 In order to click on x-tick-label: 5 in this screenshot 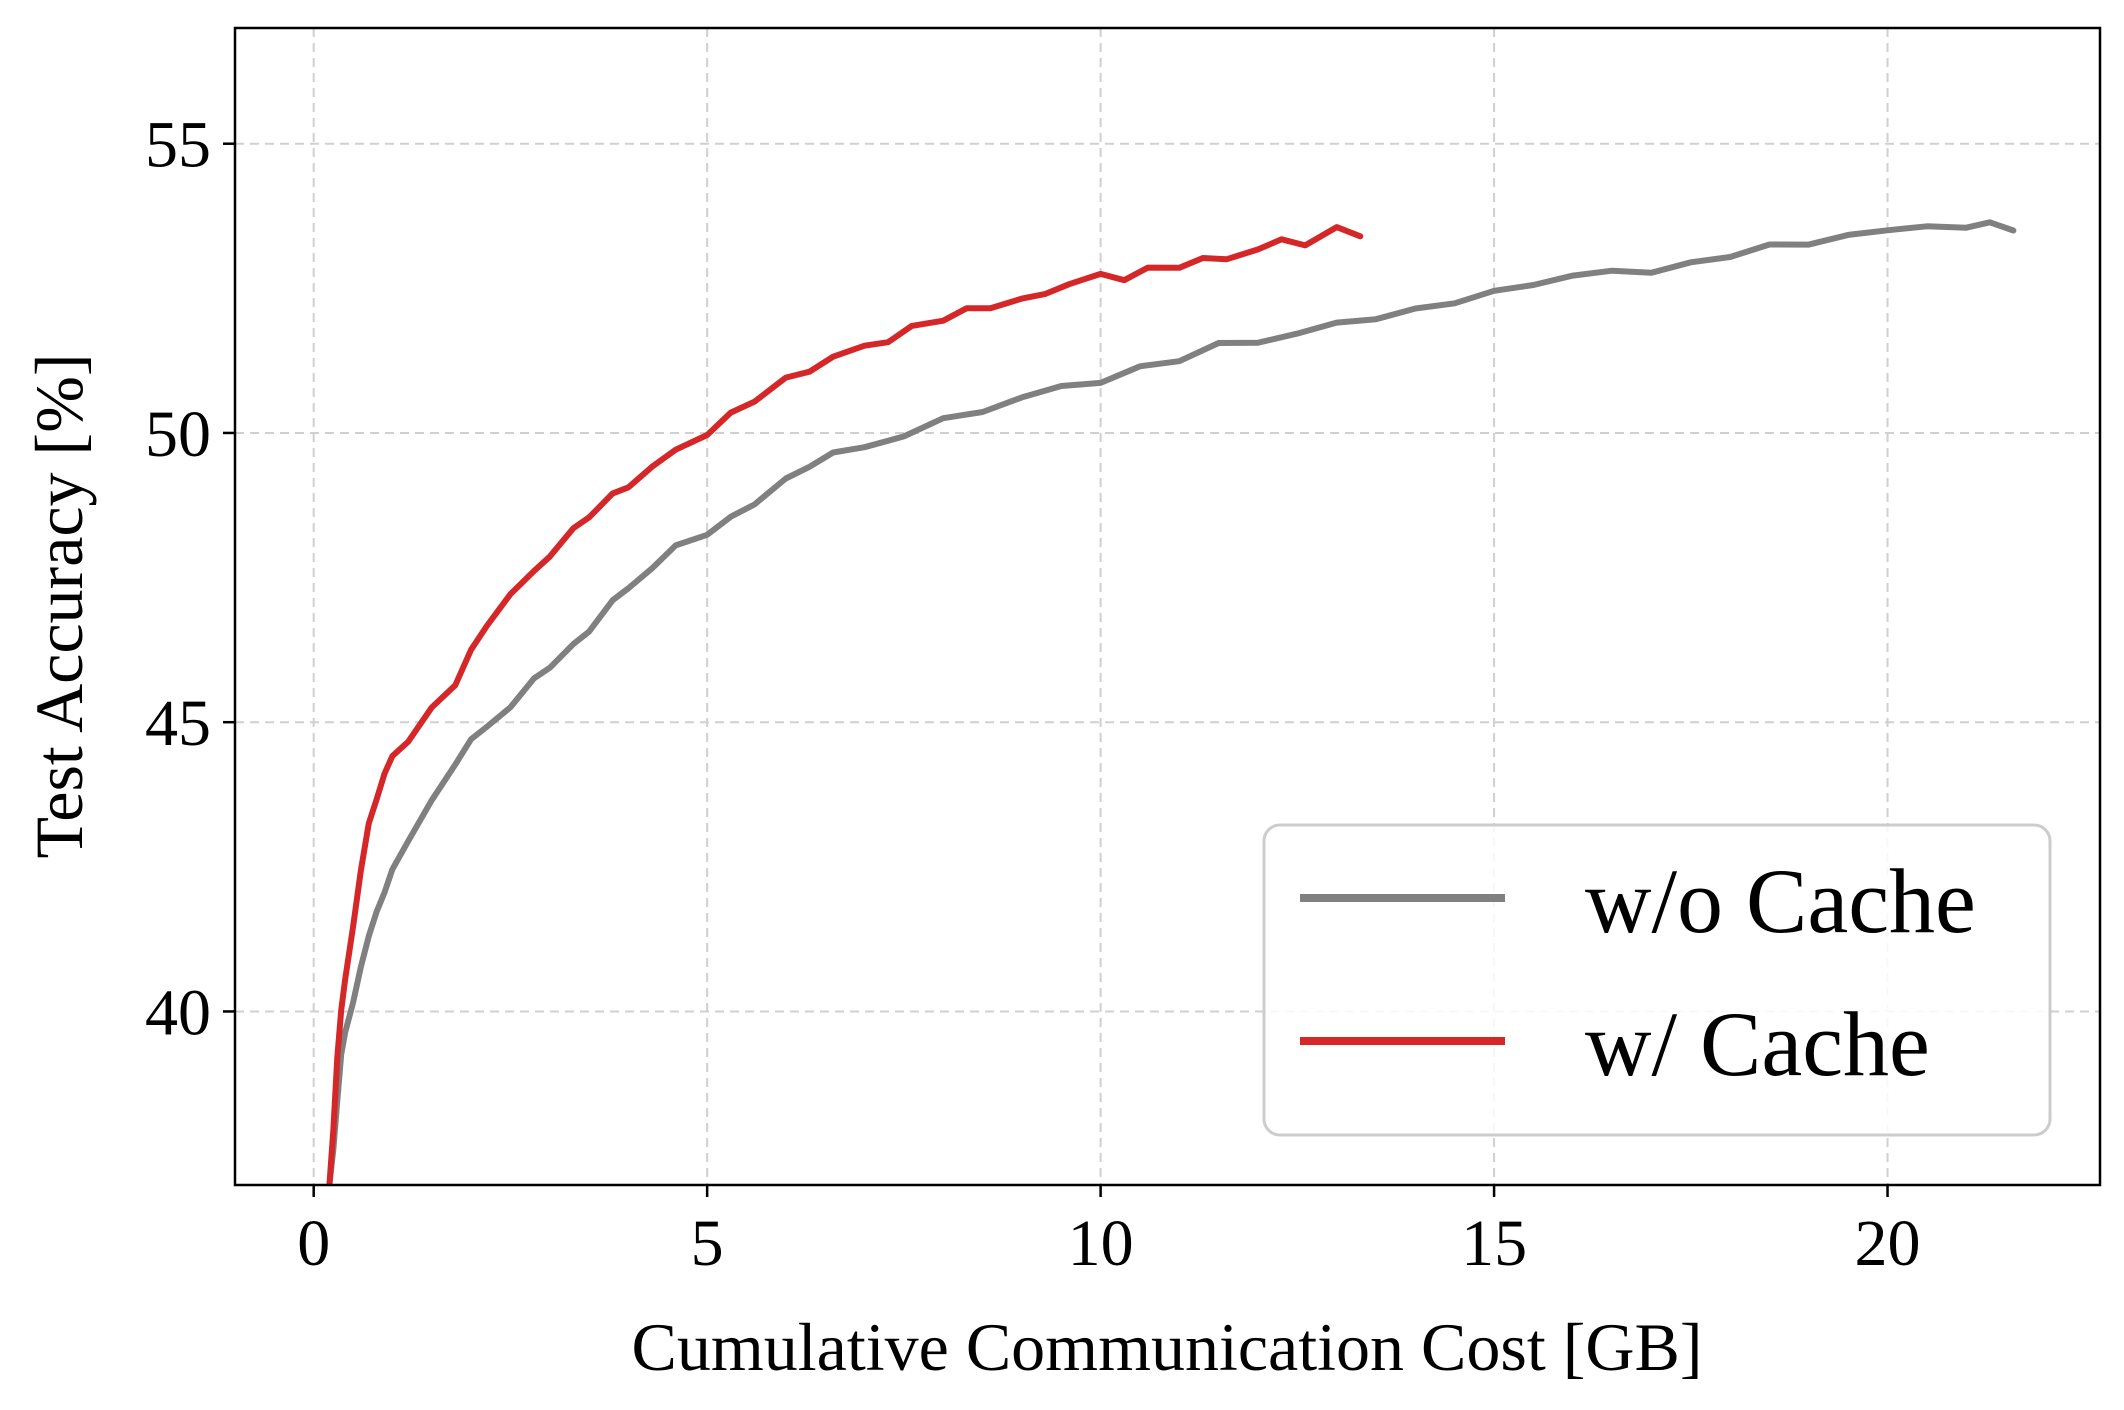, I will do `click(707, 1243)`.